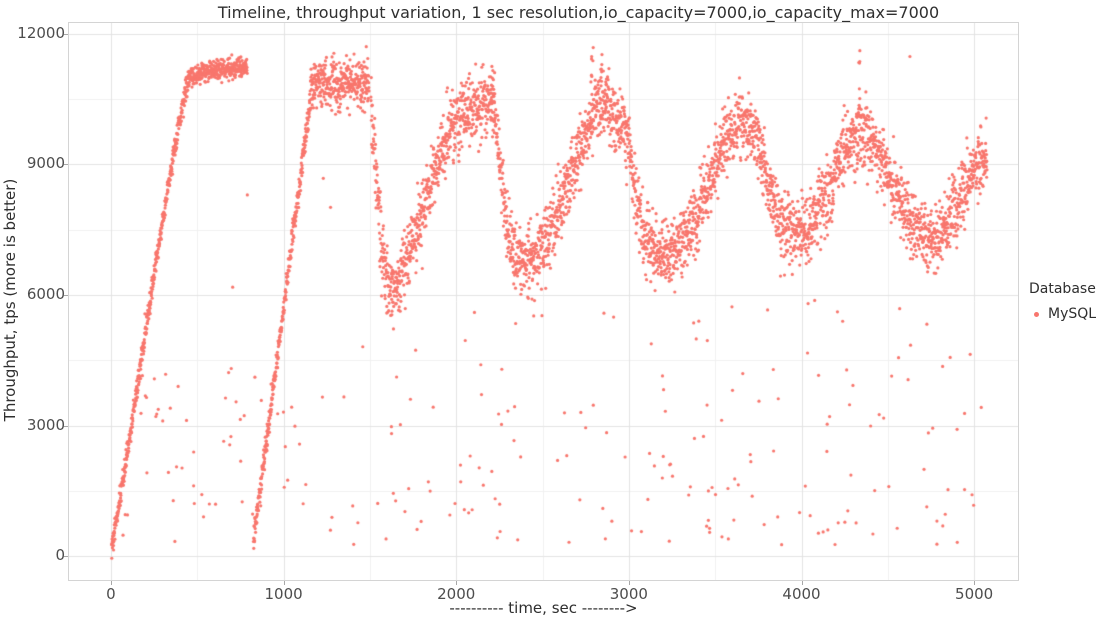 This screenshot has width=1109, height=619. I want to click on legend-item-mysql: MySQL, so click(1062, 314).